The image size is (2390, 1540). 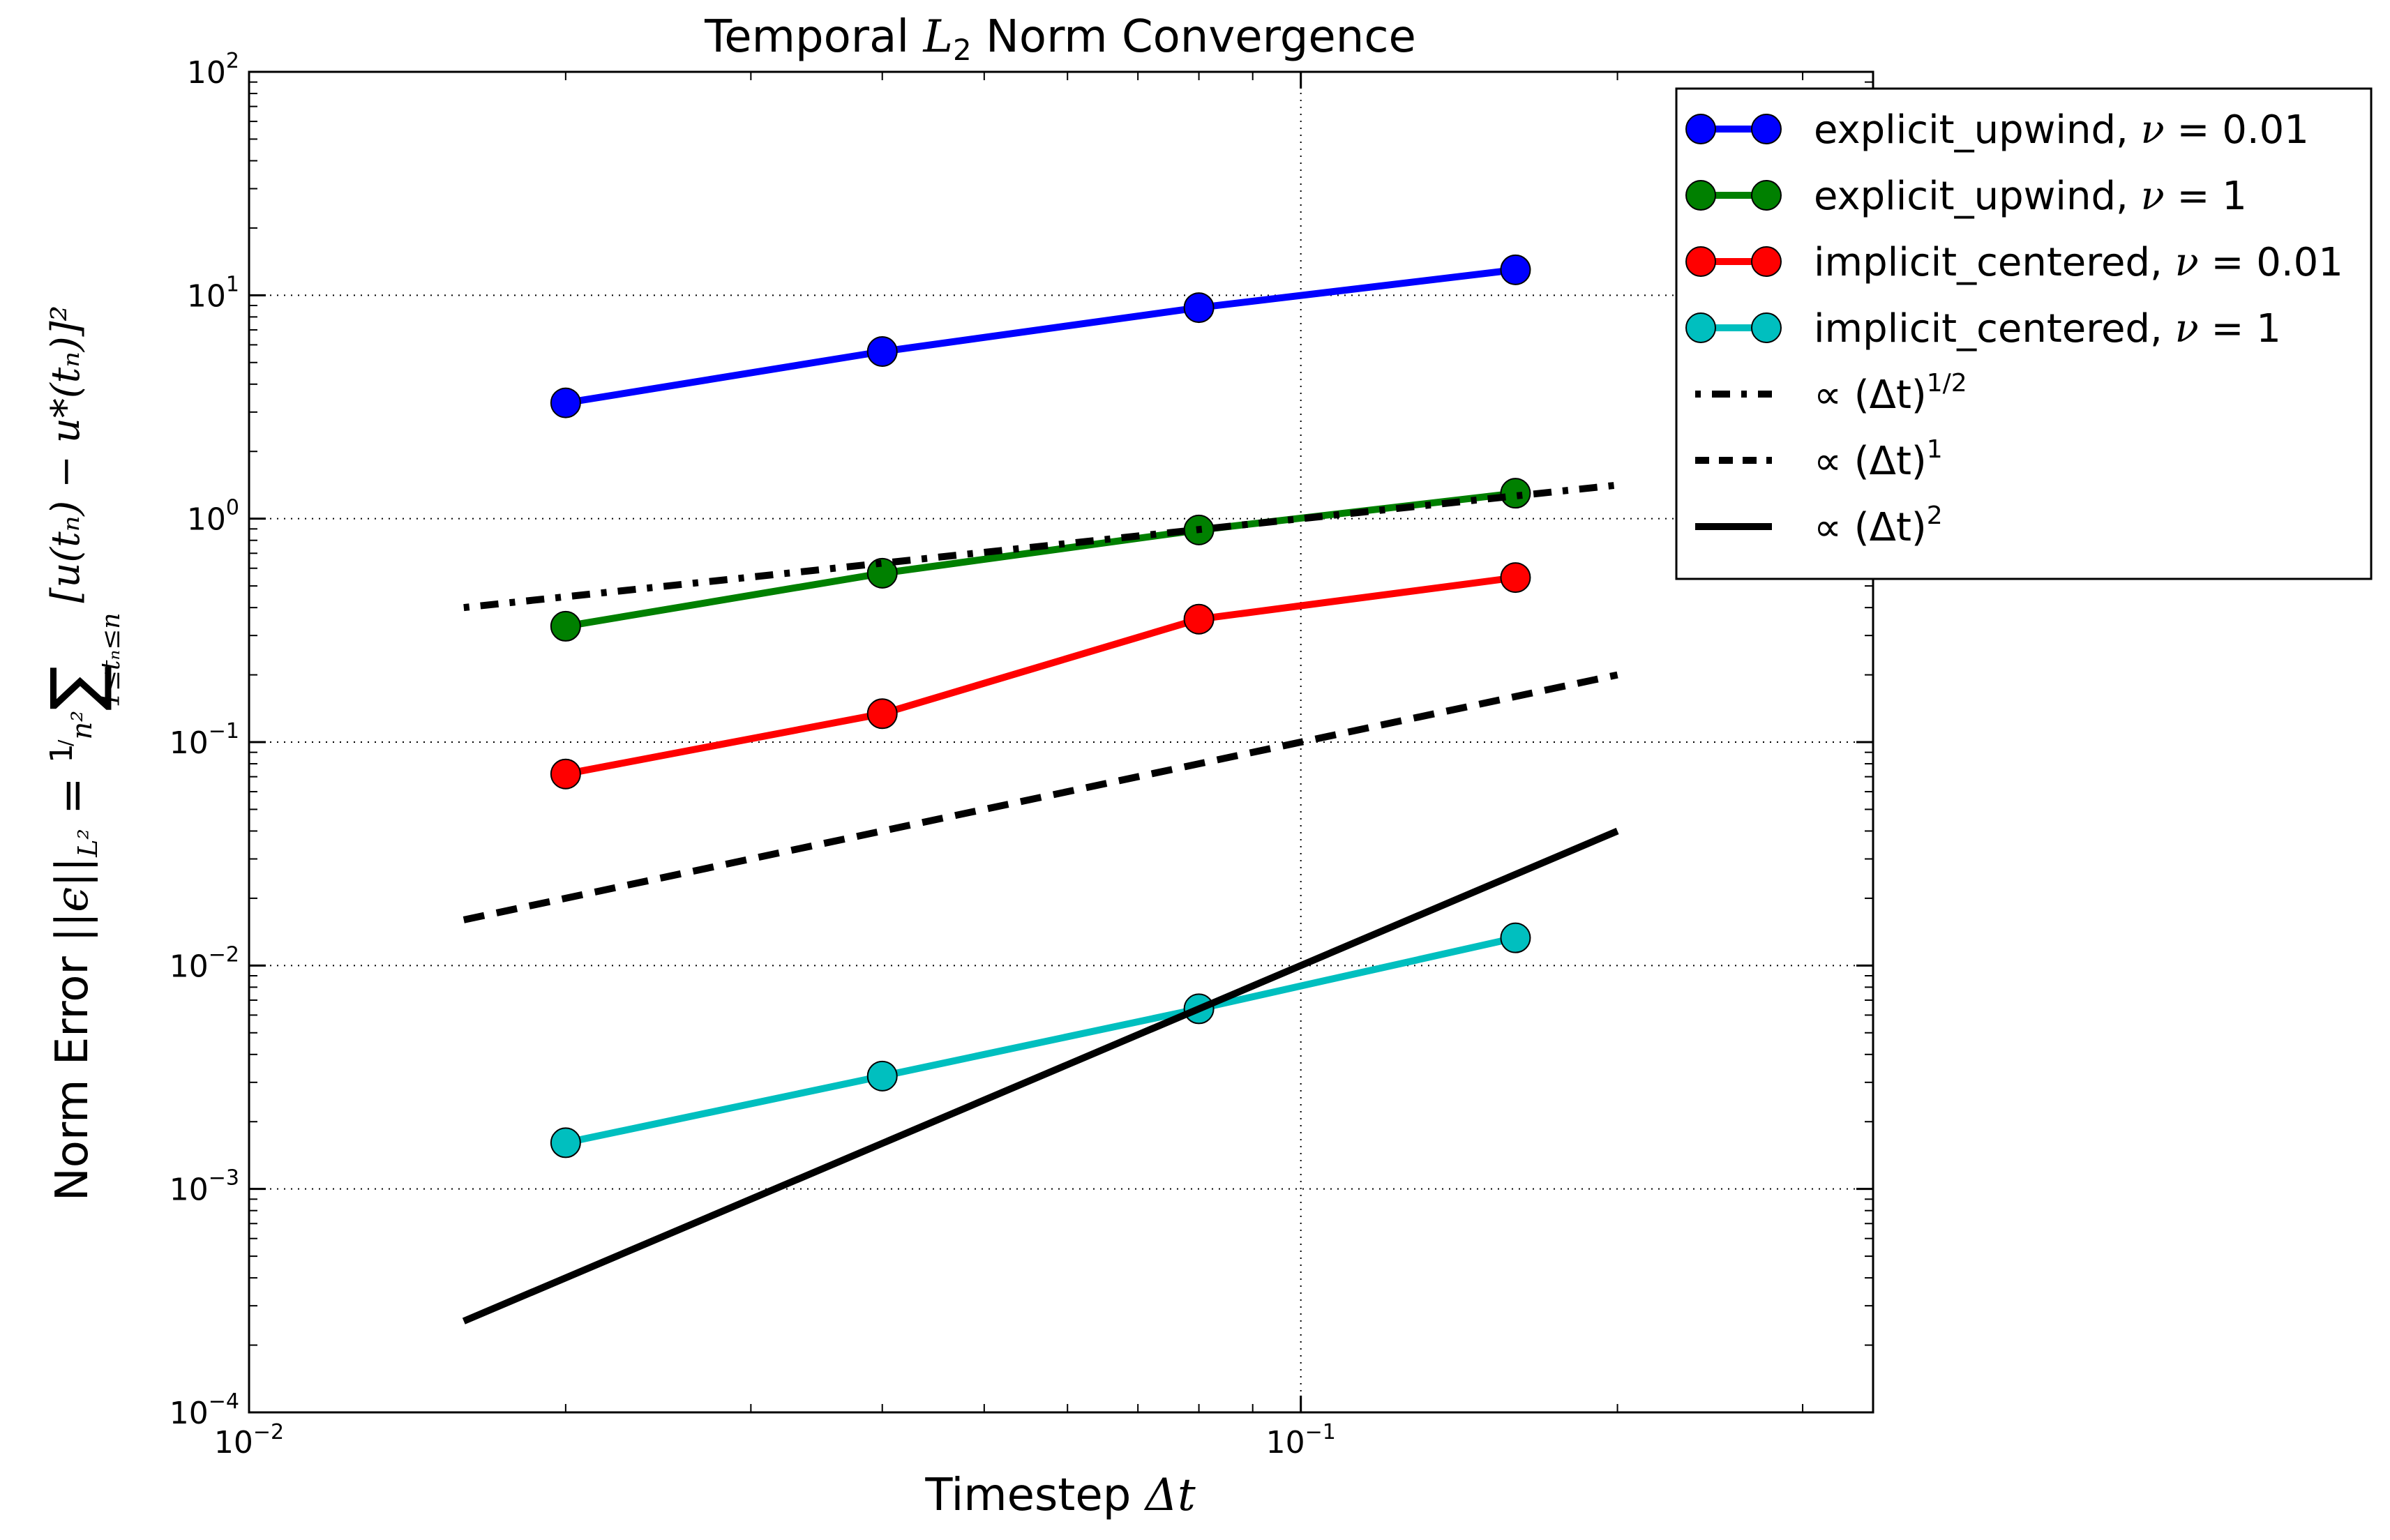 I want to click on legend-label-3: implicit_centered, ν = 1, so click(x=2047, y=329).